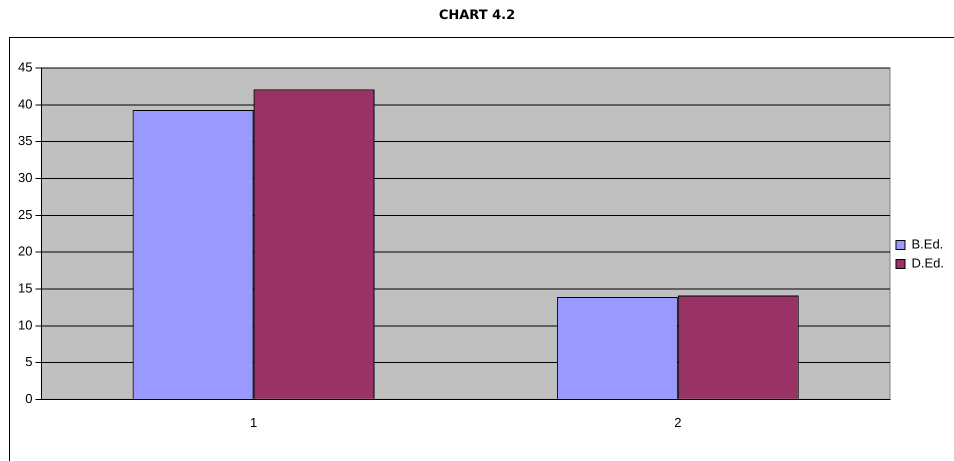 Image resolution: width=954 pixels, height=461 pixels. I want to click on chart-title: CHART 4.2, so click(477, 15).